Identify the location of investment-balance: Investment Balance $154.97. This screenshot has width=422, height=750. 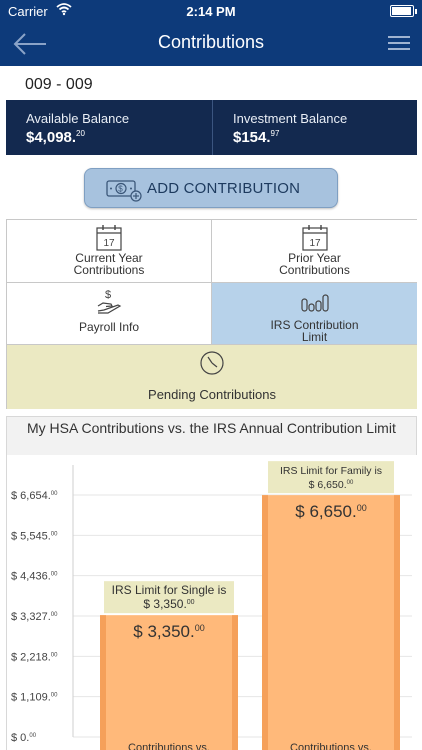
(314, 127).